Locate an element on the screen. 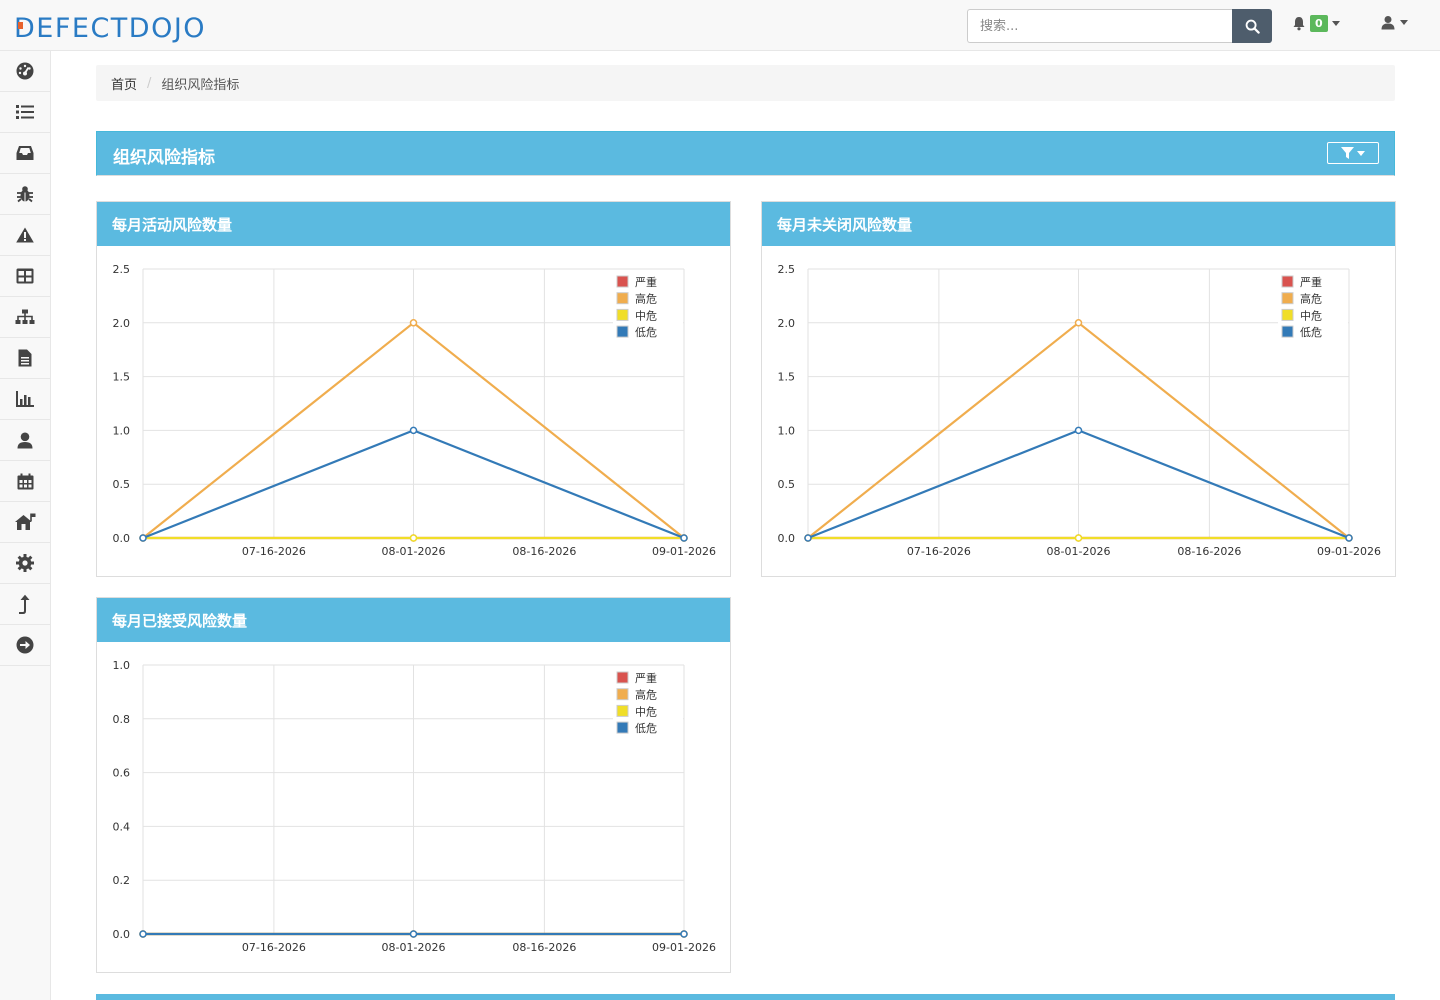 This screenshot has height=1000, width=1440. inbox-icon is located at coordinates (25, 153).